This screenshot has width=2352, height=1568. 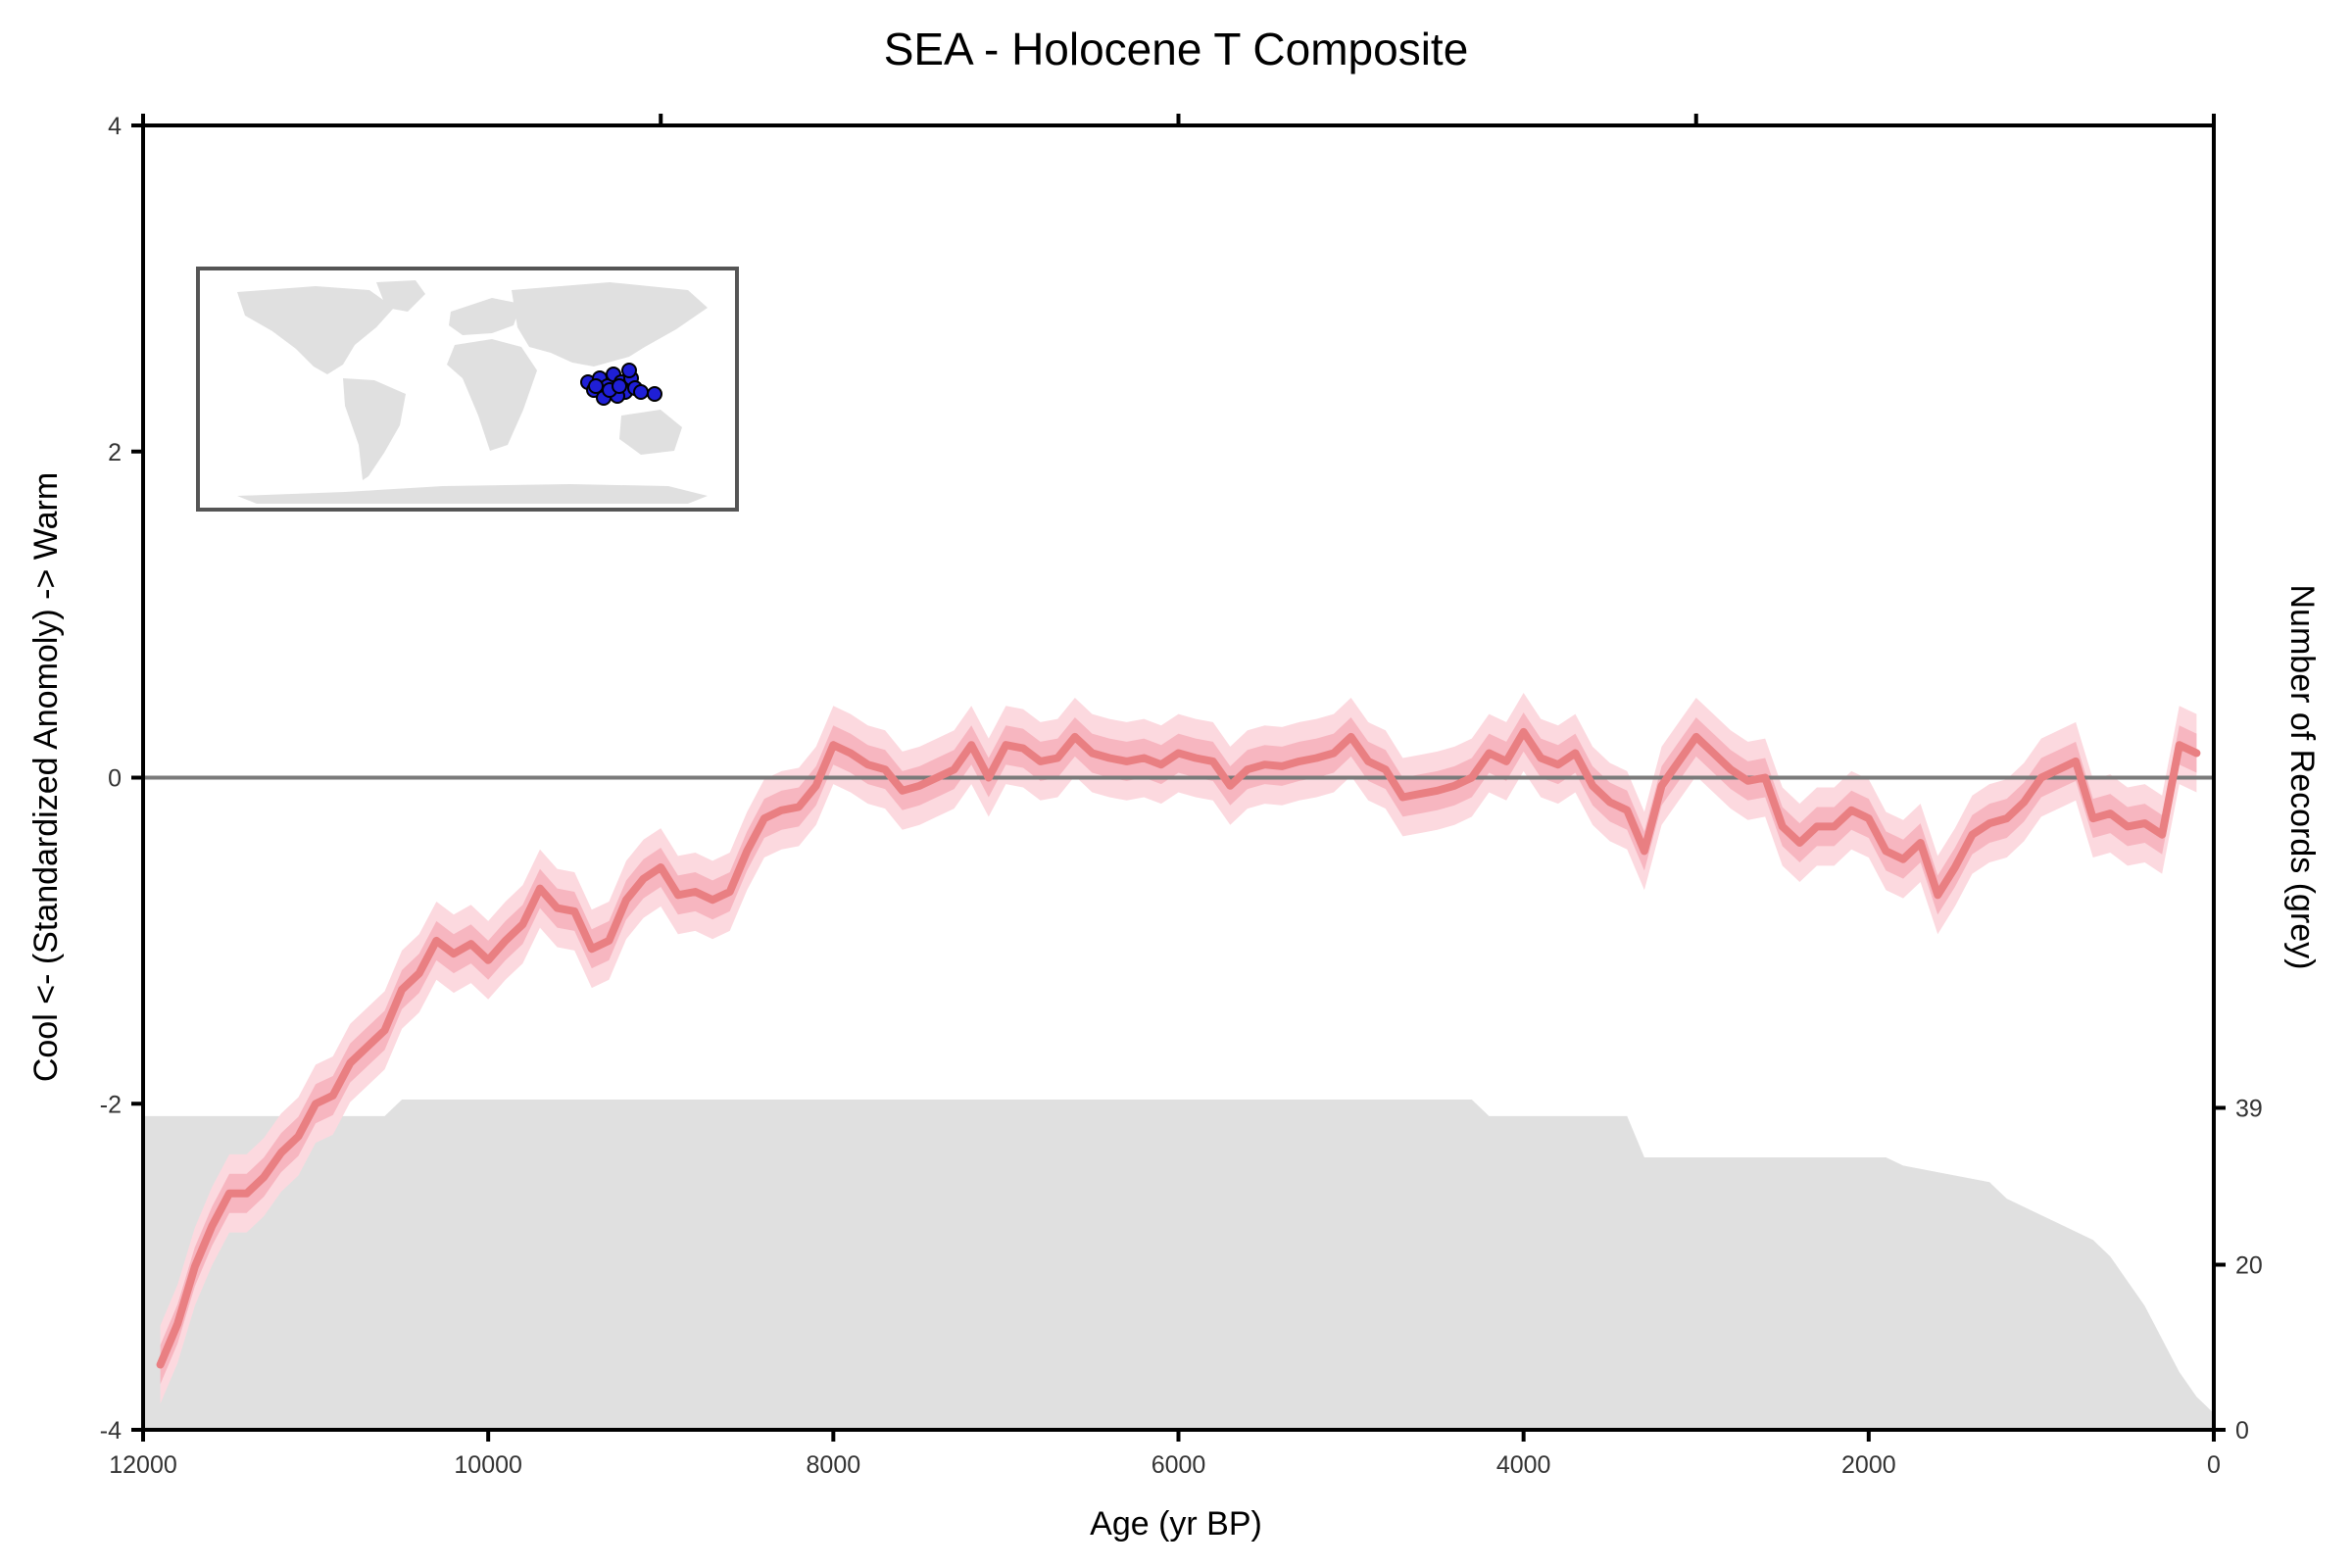 I want to click on x-tick-label: 8000, so click(x=834, y=1465).